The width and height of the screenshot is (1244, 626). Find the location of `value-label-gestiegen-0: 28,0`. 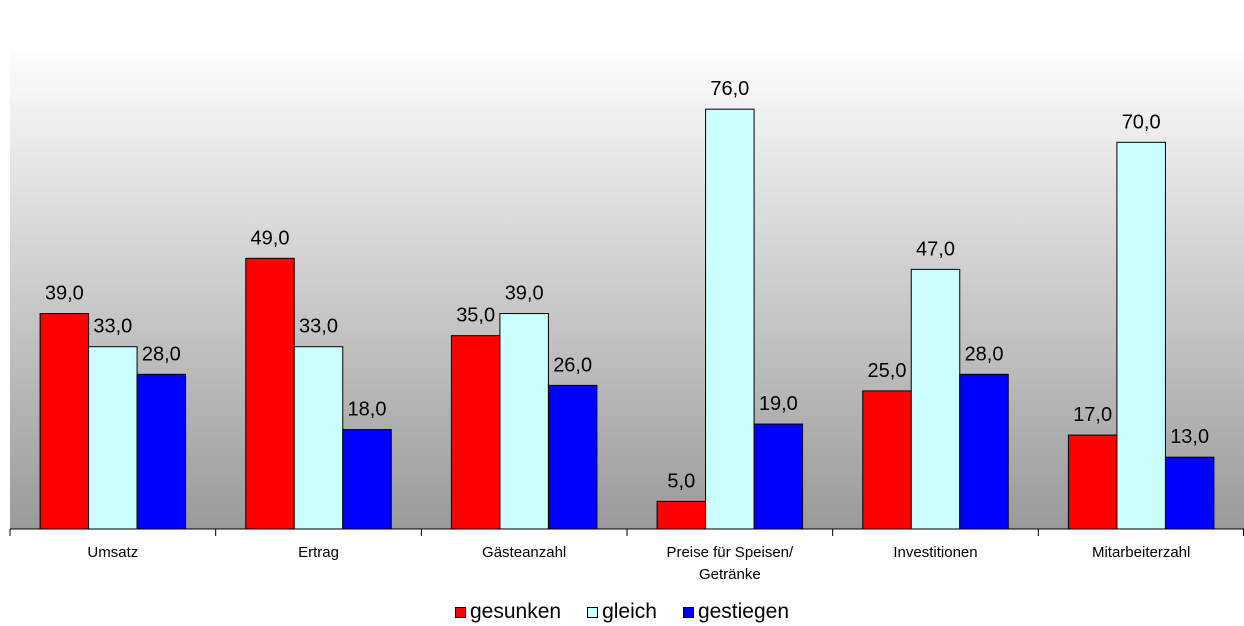

value-label-gestiegen-0: 28,0 is located at coordinates (161, 354).